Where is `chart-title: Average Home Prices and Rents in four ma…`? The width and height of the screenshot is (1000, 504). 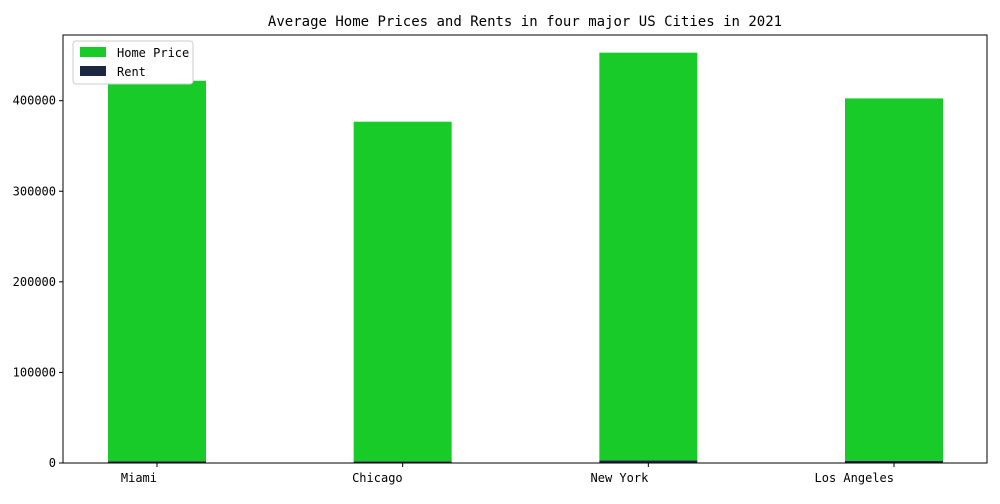
chart-title: Average Home Prices and Rents in four ma… is located at coordinates (525, 22).